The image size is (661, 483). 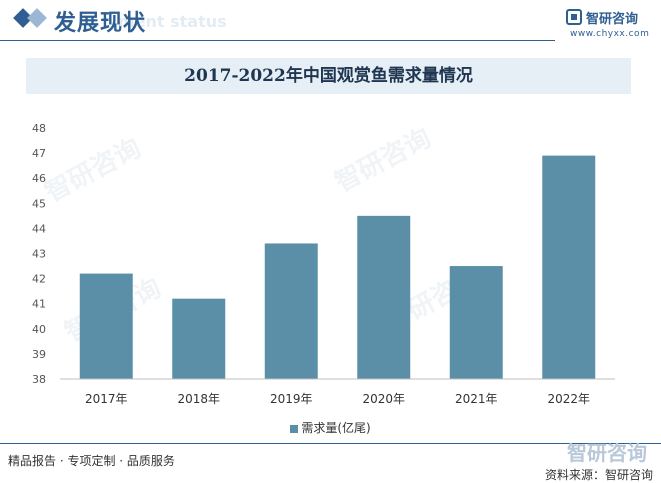 What do you see at coordinates (39, 354) in the screenshot?
I see `y-tick-label: 39` at bounding box center [39, 354].